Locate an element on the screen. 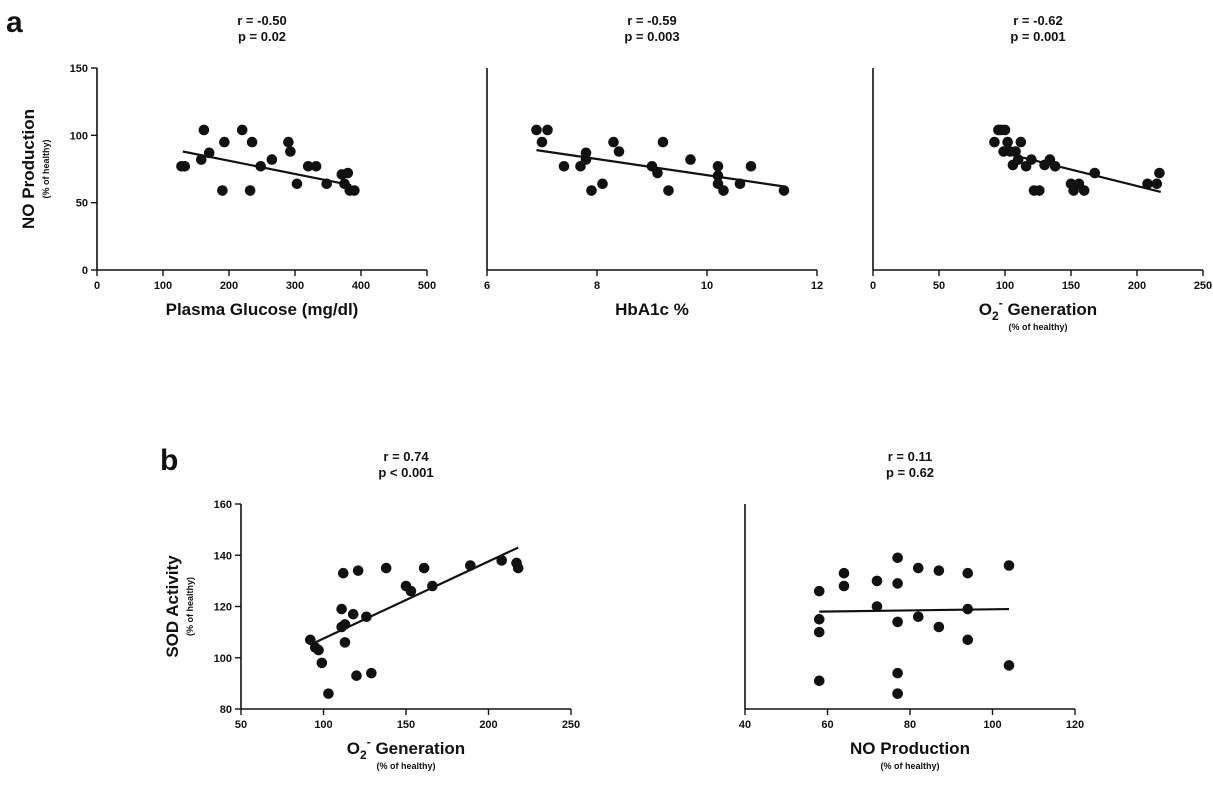 Image resolution: width=1213 pixels, height=785 pixels. stat-r-label: r = -0.62 is located at coordinates (1038, 20).